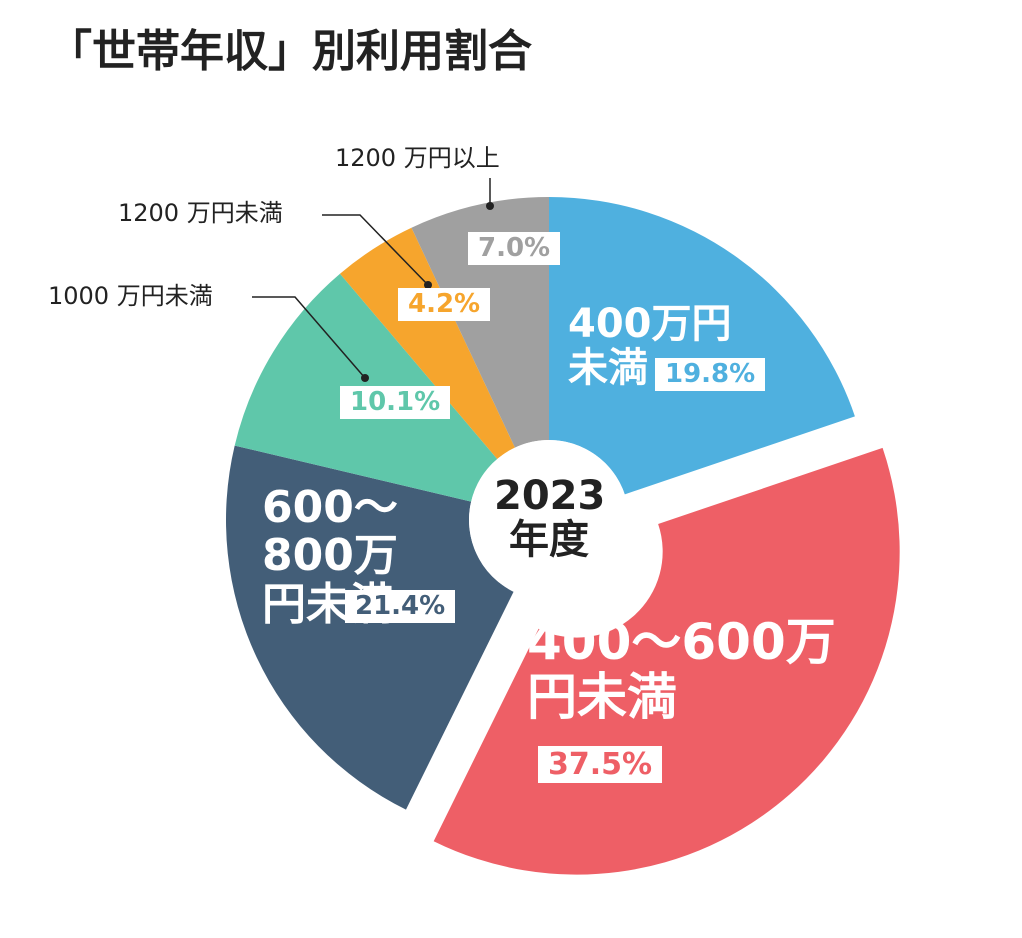 The width and height of the screenshot is (1022, 938). What do you see at coordinates (400, 606) in the screenshot?
I see `value-label: 21.4%` at bounding box center [400, 606].